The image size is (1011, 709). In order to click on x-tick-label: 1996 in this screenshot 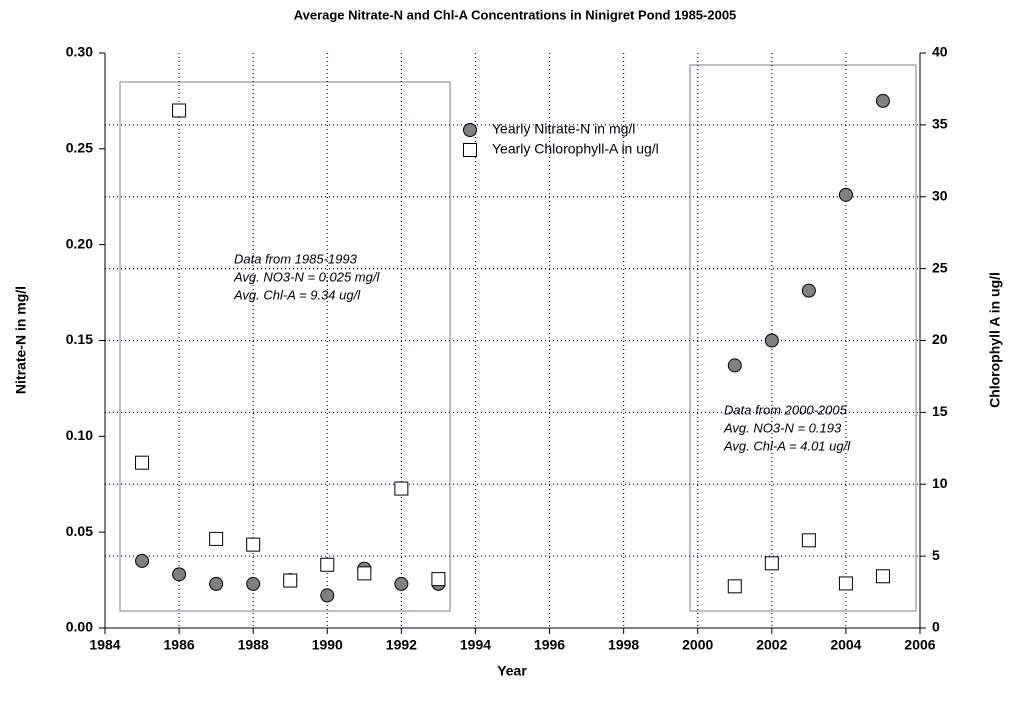, I will do `click(549, 645)`.